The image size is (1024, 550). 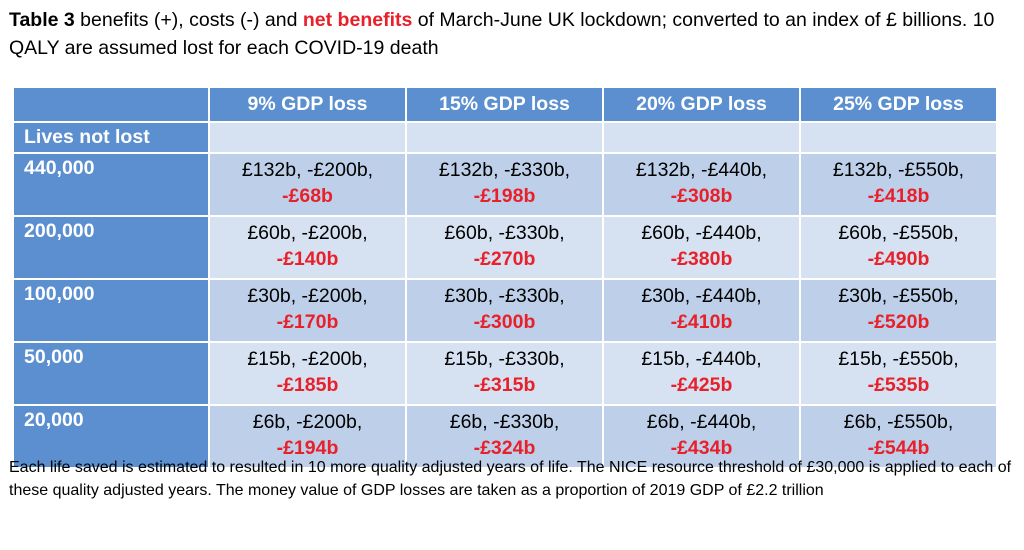 I want to click on cell-values: £132b, -£550b,, so click(x=898, y=170).